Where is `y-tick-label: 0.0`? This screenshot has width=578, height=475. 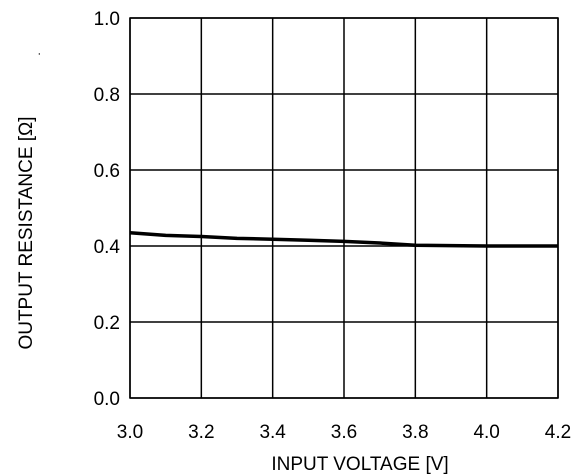 y-tick-label: 0.0 is located at coordinates (107, 399).